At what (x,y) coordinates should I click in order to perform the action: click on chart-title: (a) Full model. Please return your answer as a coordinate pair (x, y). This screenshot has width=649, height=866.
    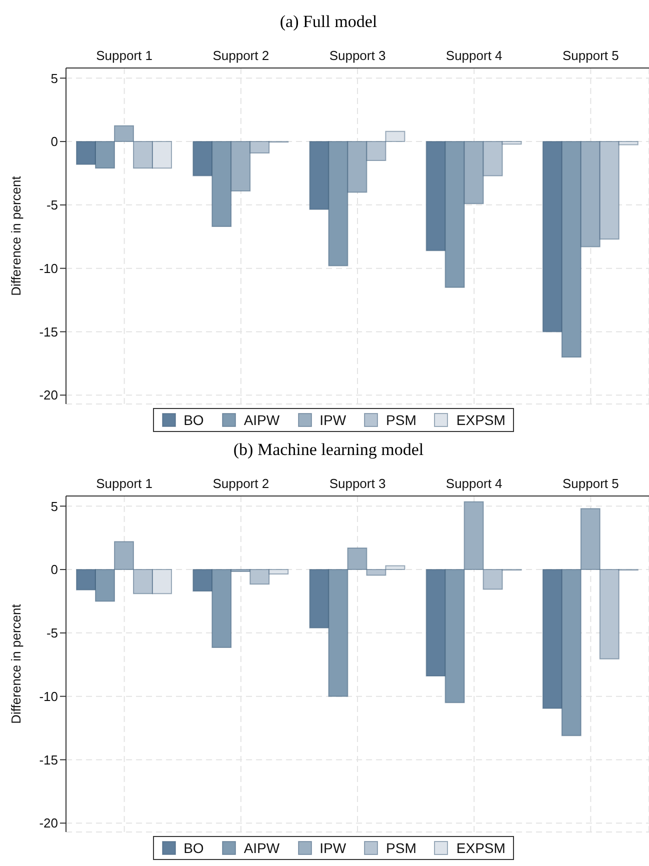
    Looking at the image, I should click on (328, 22).